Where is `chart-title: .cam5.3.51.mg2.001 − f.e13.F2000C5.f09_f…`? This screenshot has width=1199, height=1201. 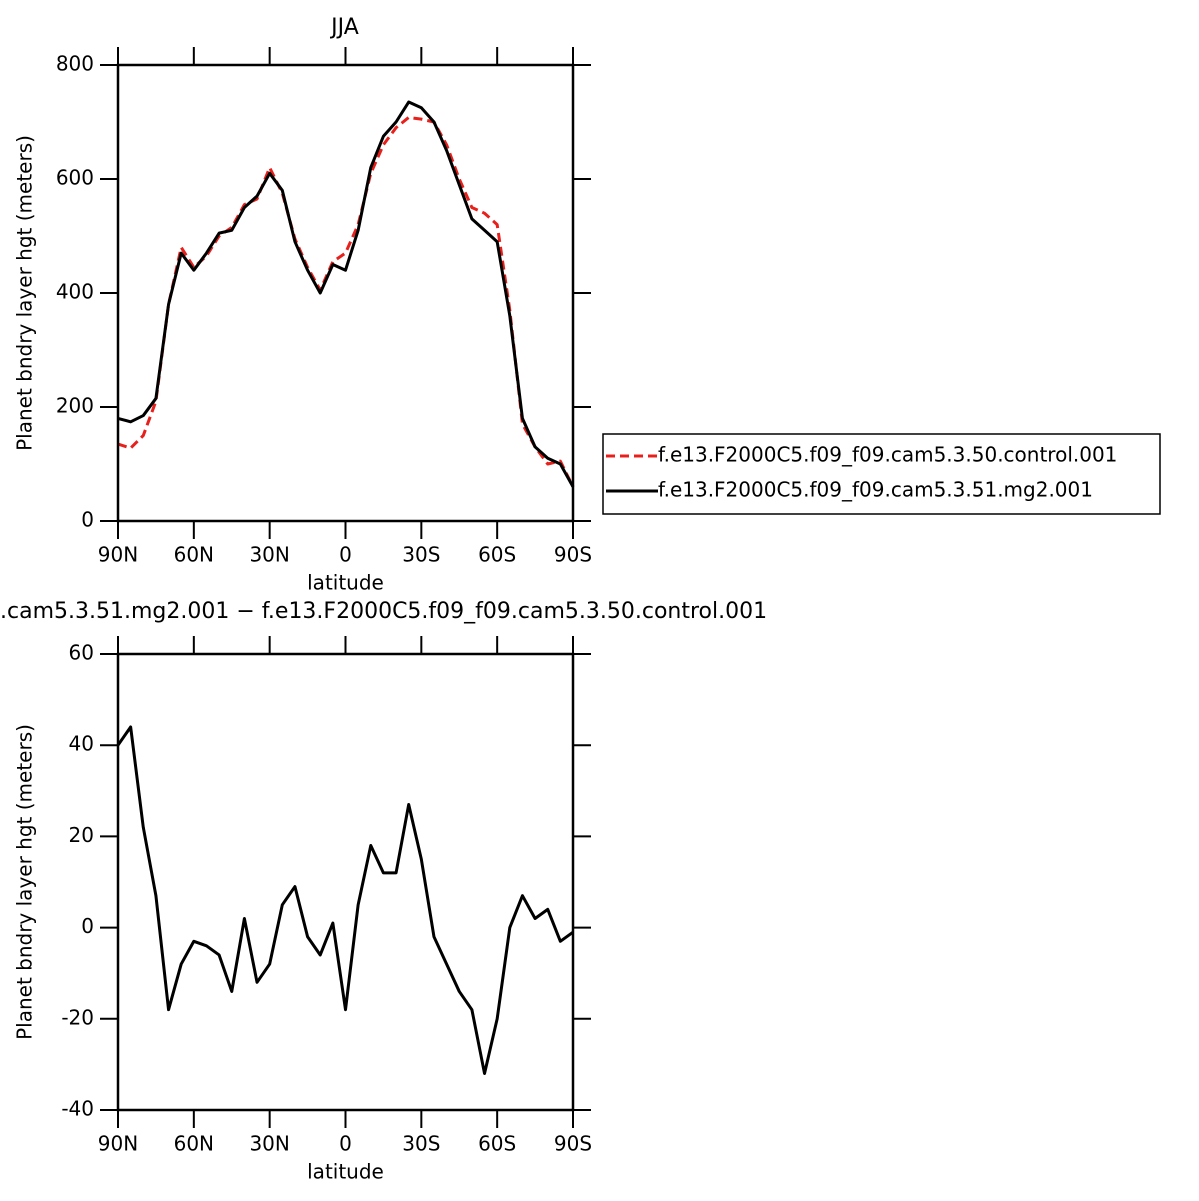 chart-title: .cam5.3.51.mg2.001 − f.e13.F2000C5.f09_f… is located at coordinates (383, 611).